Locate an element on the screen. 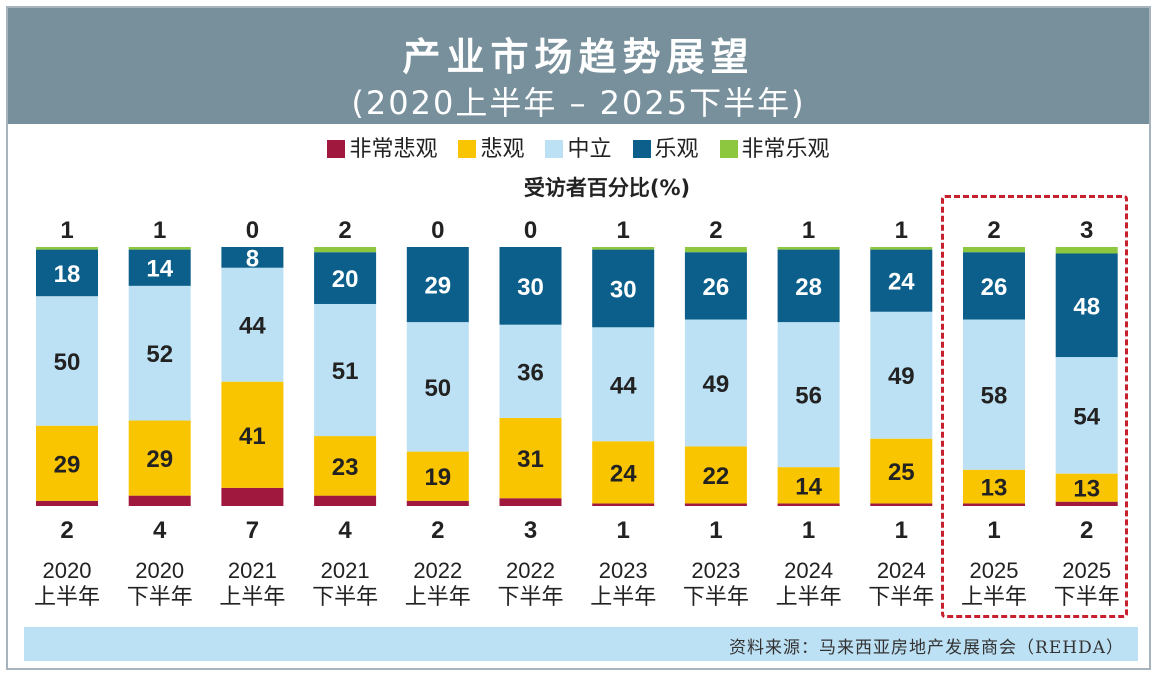  highlight-box-2025 is located at coordinates (1034, 406).